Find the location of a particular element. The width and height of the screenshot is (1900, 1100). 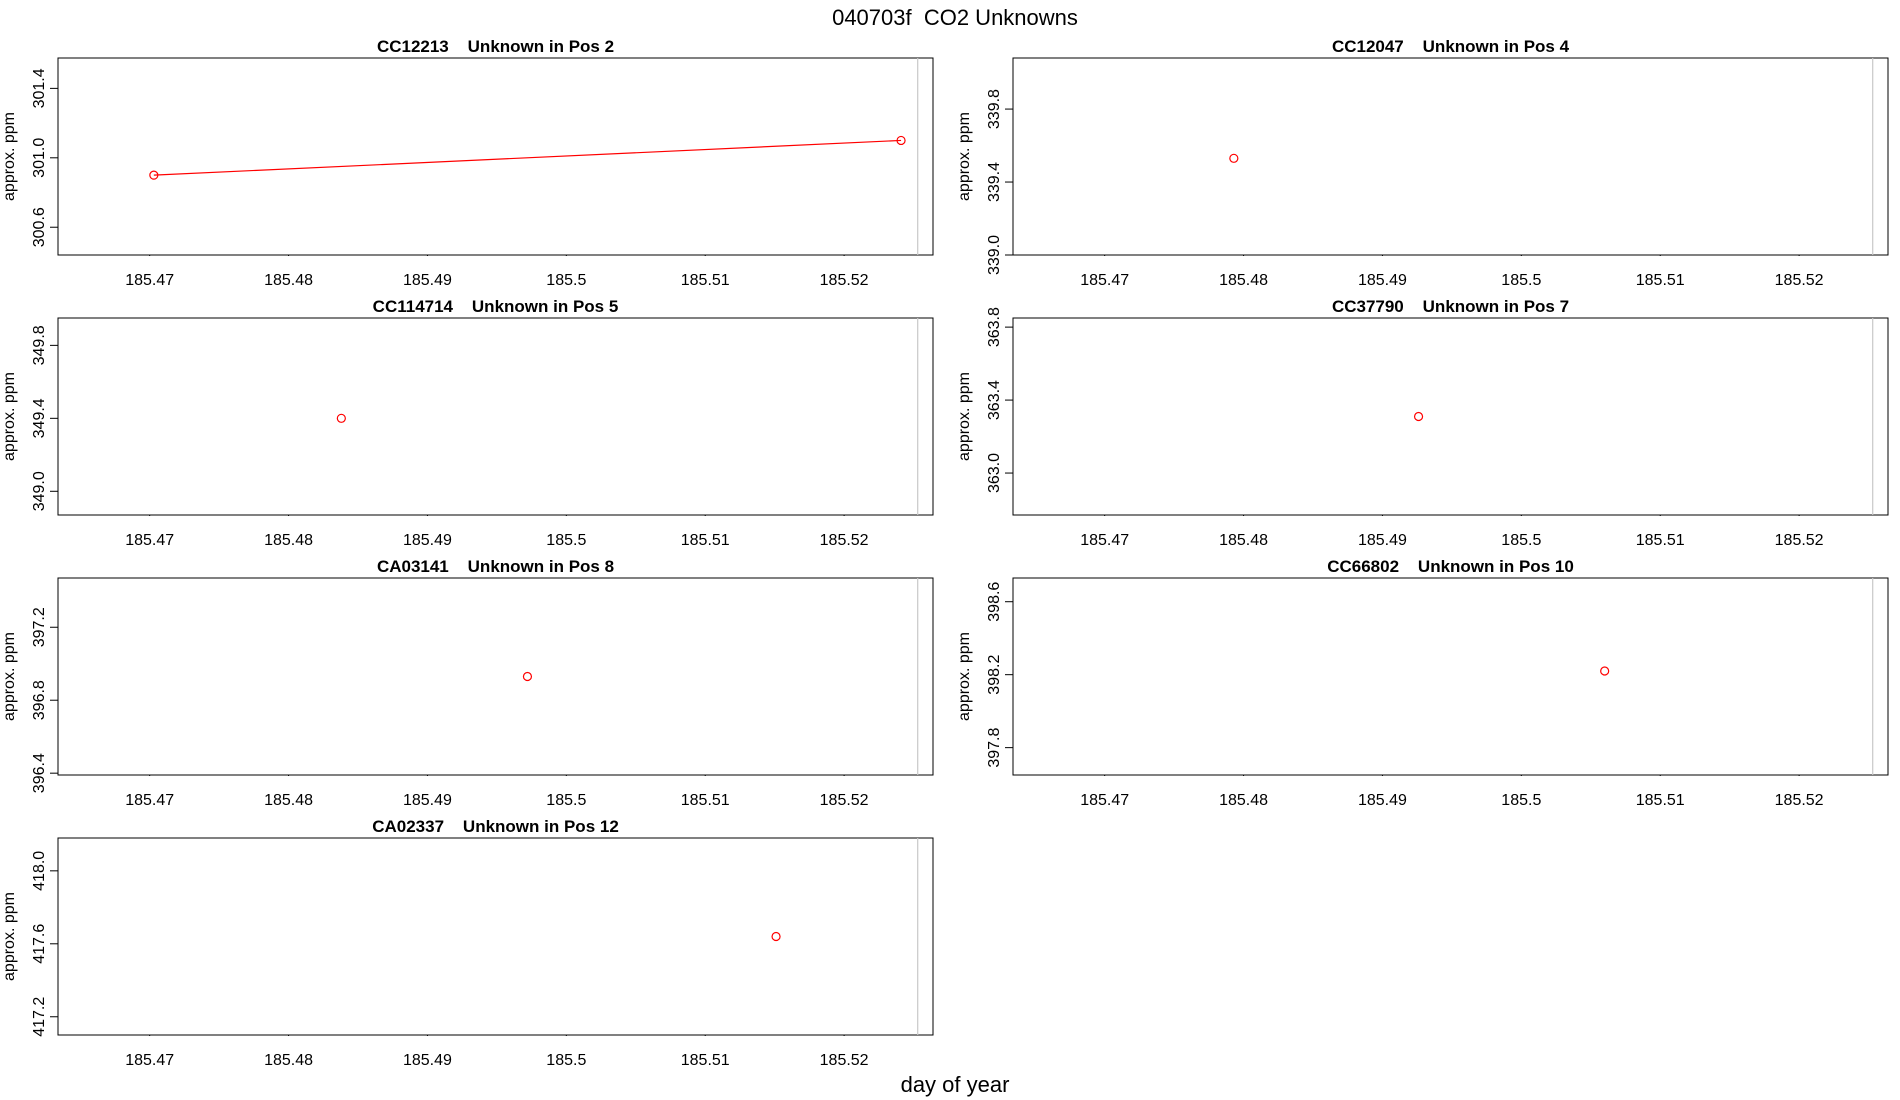

y-tick-label: 301.0 is located at coordinates (39, 158).